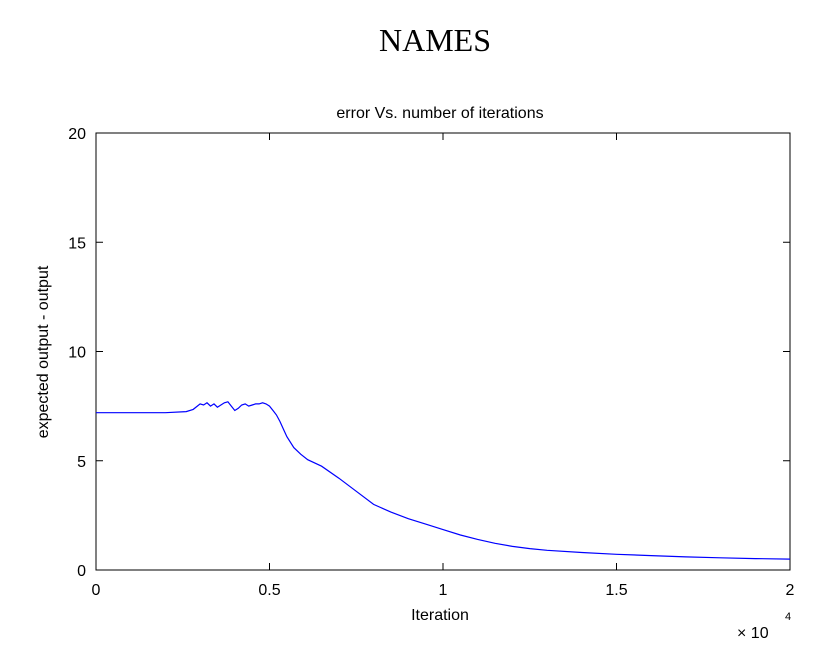 This screenshot has height=668, width=823. I want to click on x-axis-label: Iteration, so click(440, 615).